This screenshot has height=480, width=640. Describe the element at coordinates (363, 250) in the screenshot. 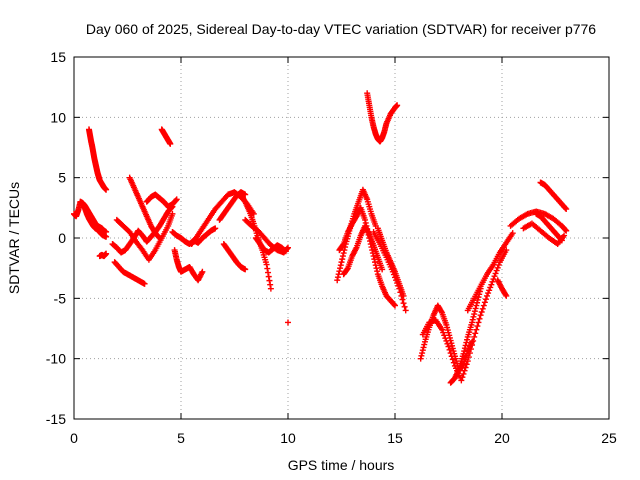

I see `series-seg23` at that location.